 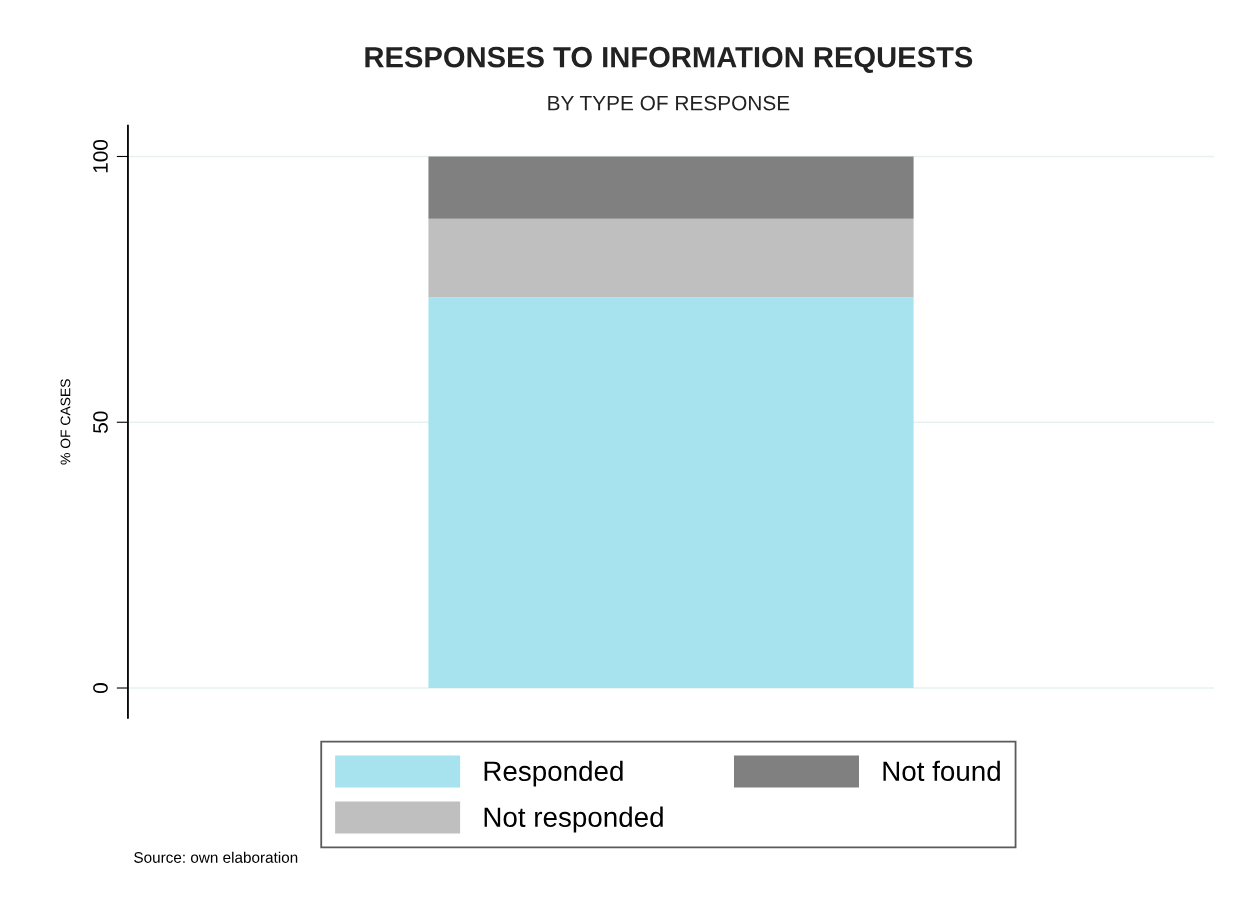 I want to click on y-tick-label: 100, so click(x=100, y=156).